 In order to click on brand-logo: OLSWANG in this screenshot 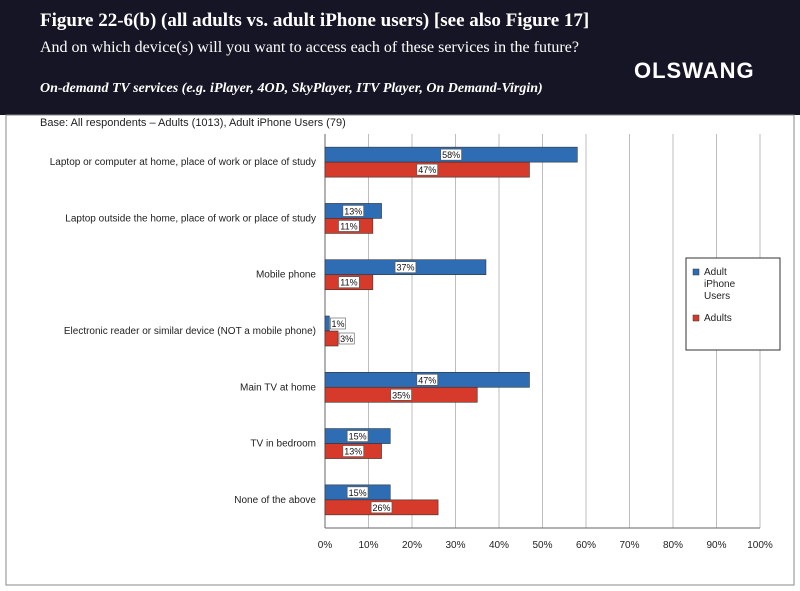, I will do `click(694, 70)`.